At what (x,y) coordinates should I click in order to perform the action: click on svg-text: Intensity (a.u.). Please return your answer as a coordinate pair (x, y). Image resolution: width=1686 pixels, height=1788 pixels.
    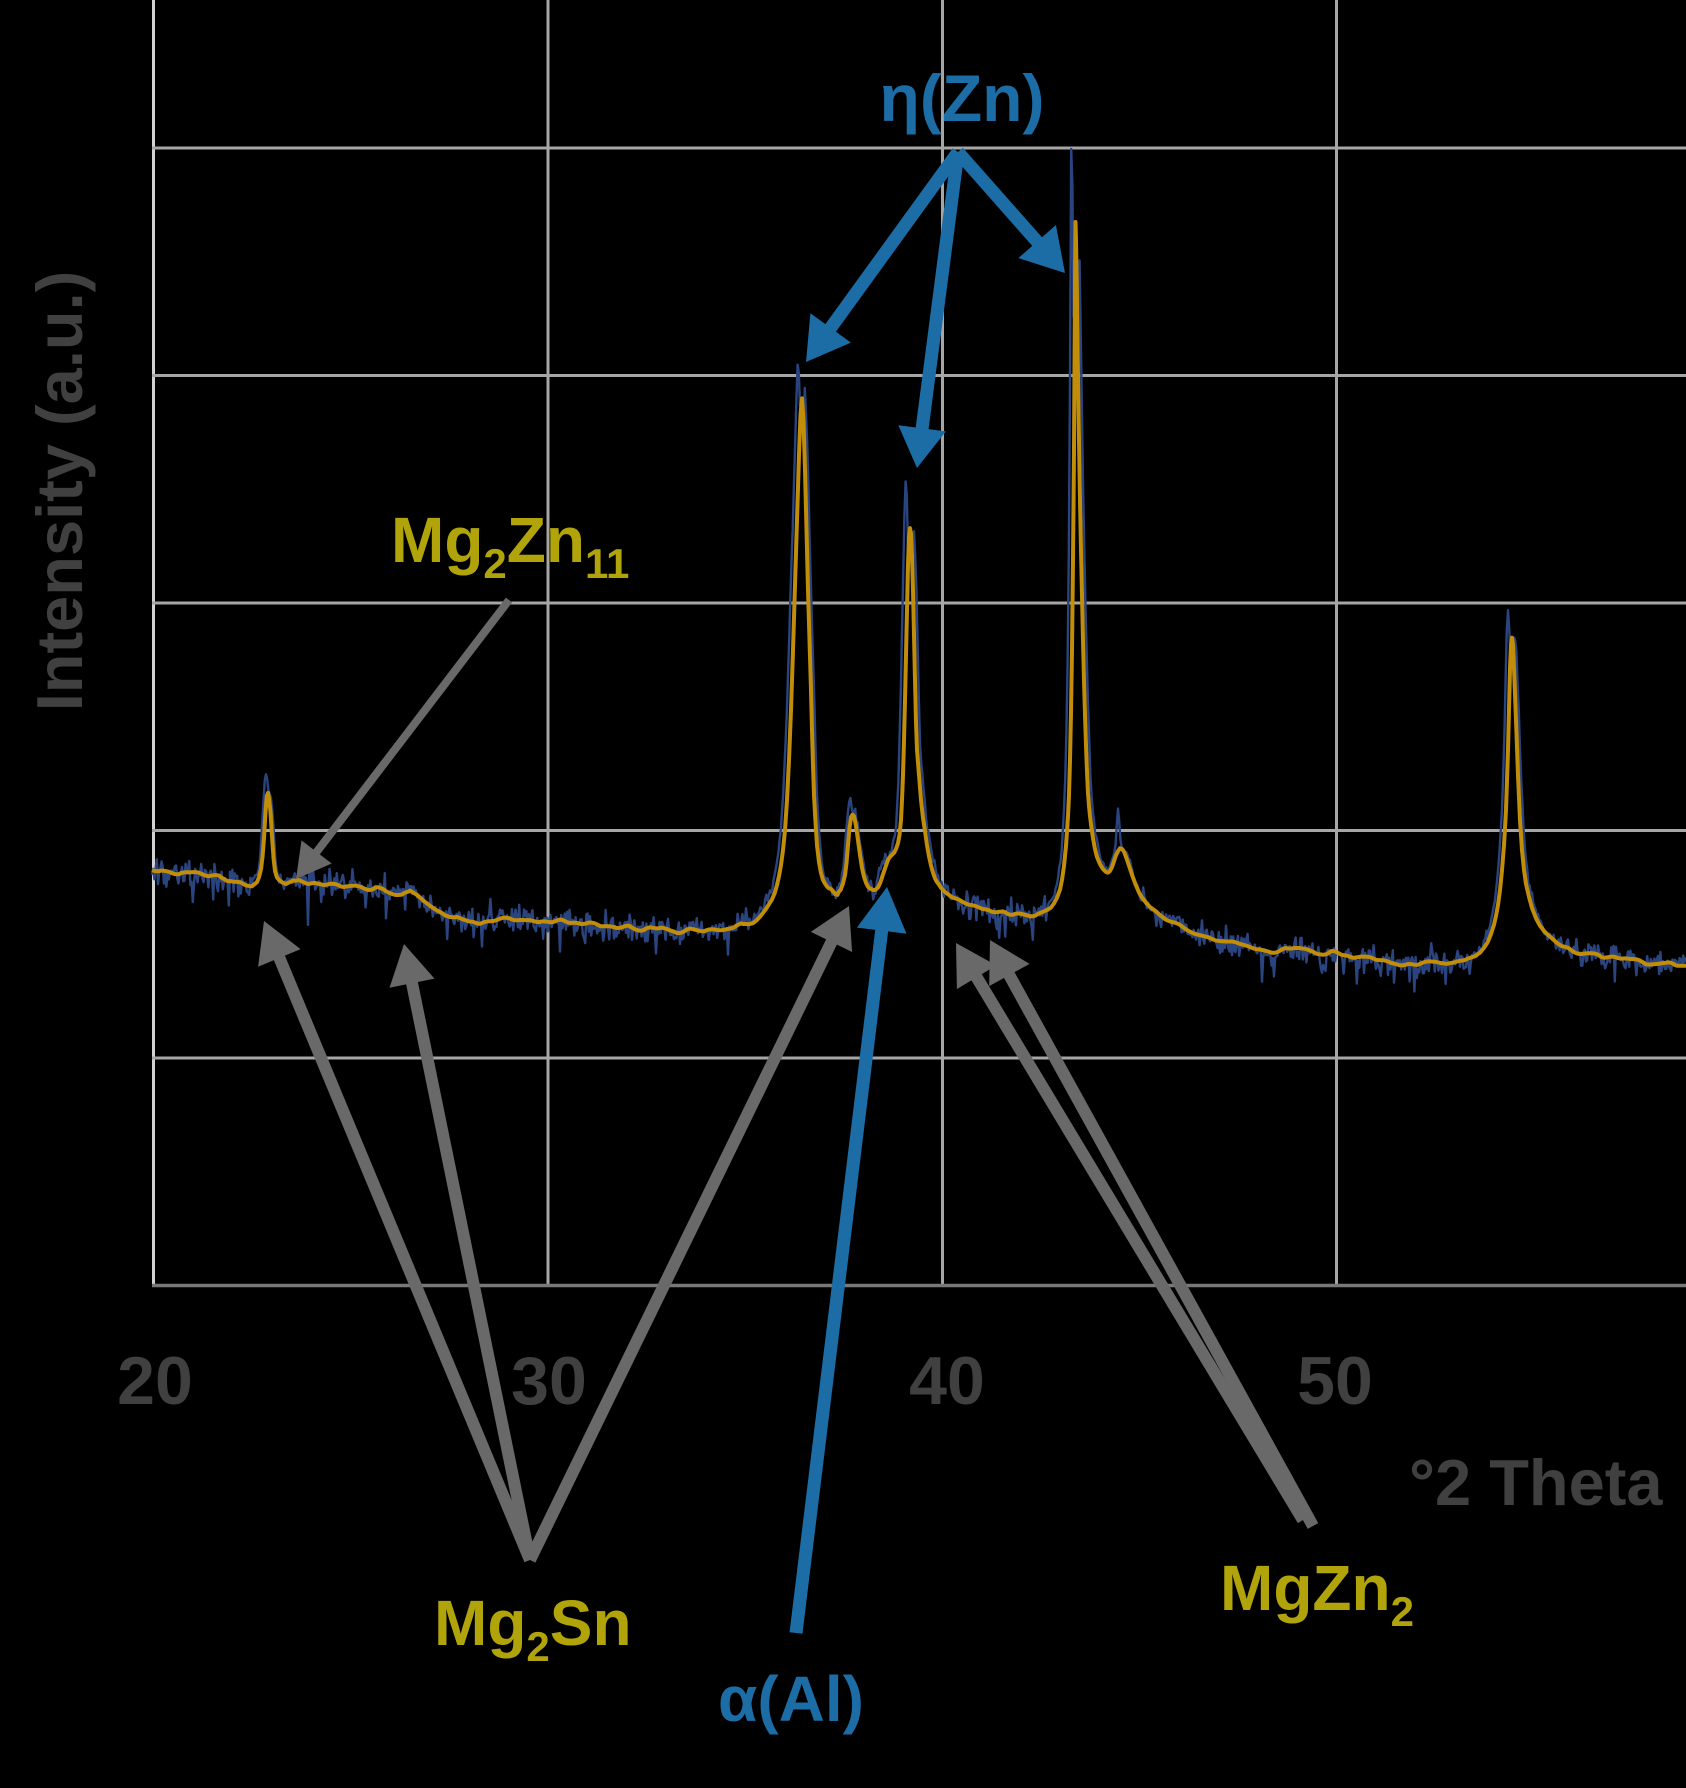
    Looking at the image, I should click on (59, 491).